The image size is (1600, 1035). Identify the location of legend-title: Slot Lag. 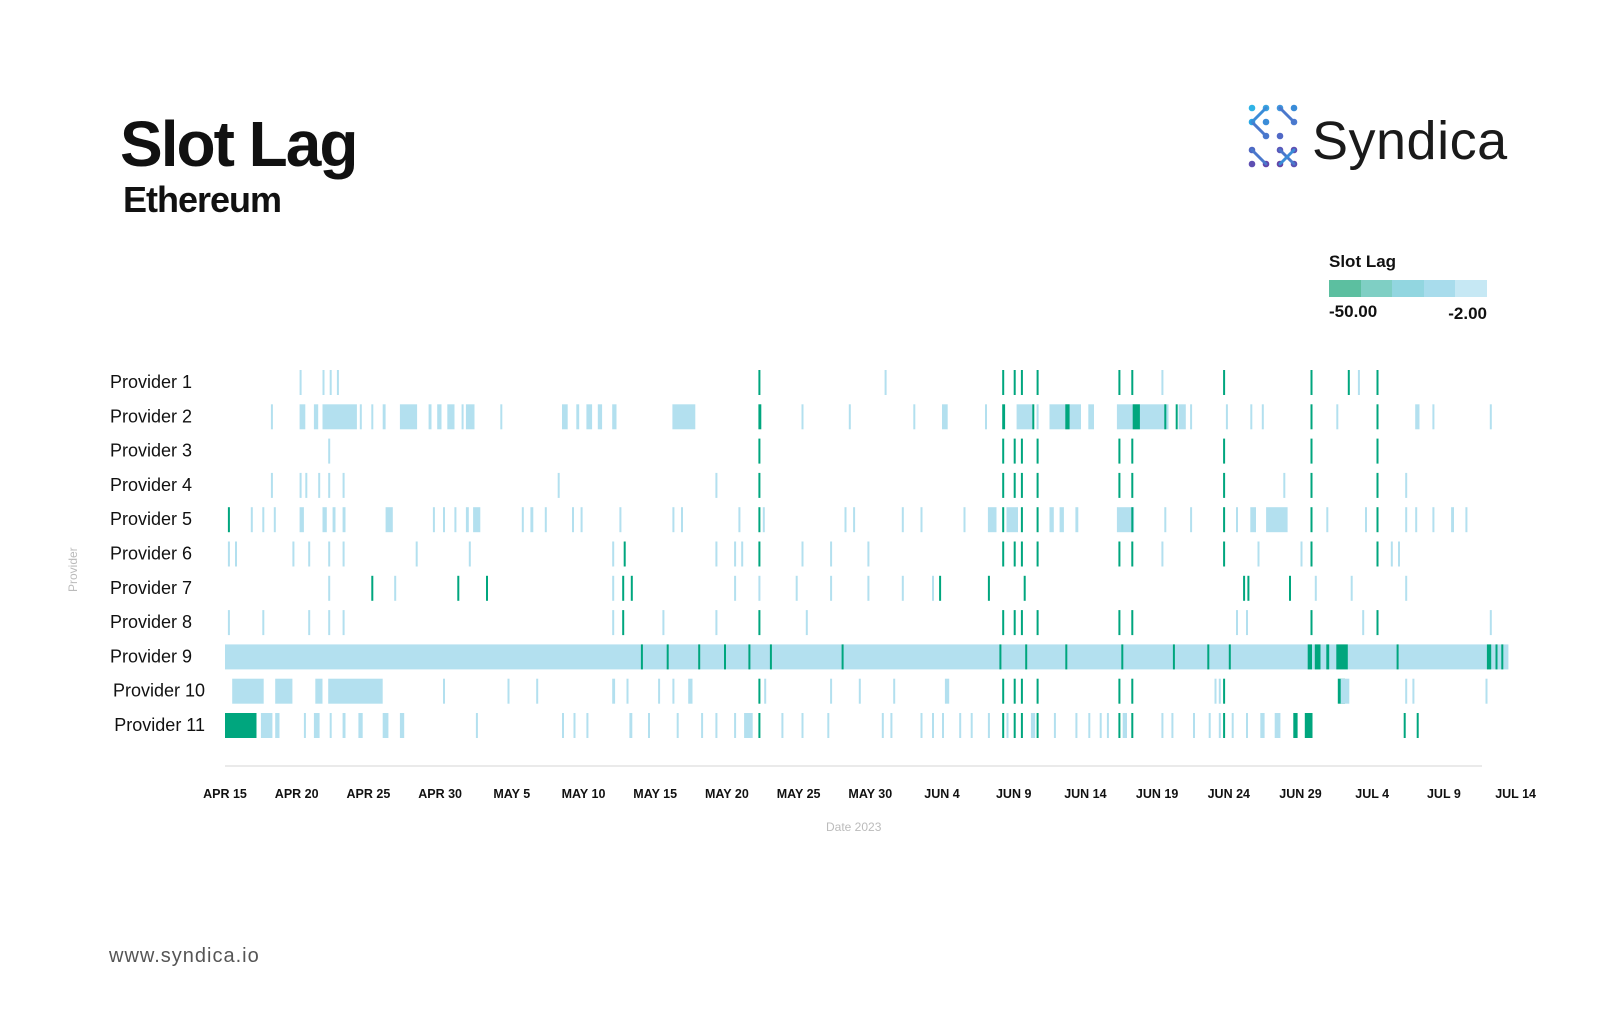
(1363, 261).